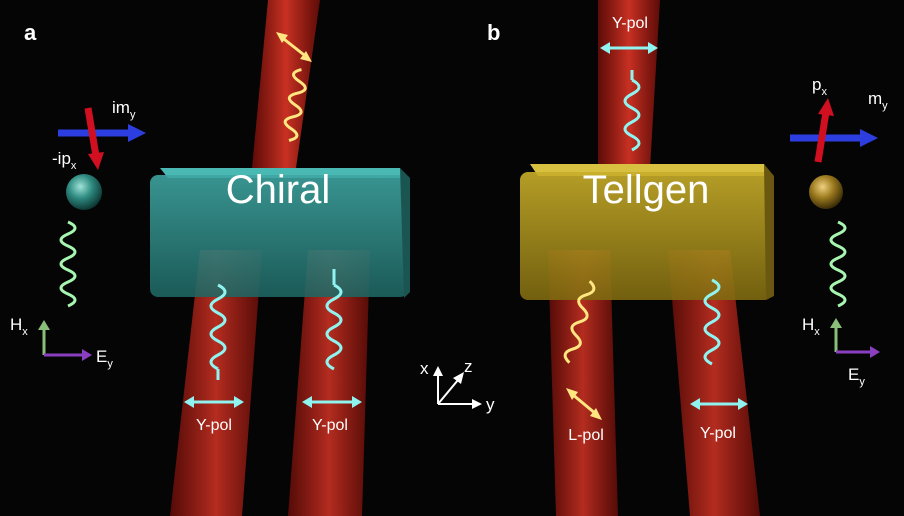 This screenshot has width=904, height=516. What do you see at coordinates (457, 387) in the screenshot?
I see `coordinate-axes` at bounding box center [457, 387].